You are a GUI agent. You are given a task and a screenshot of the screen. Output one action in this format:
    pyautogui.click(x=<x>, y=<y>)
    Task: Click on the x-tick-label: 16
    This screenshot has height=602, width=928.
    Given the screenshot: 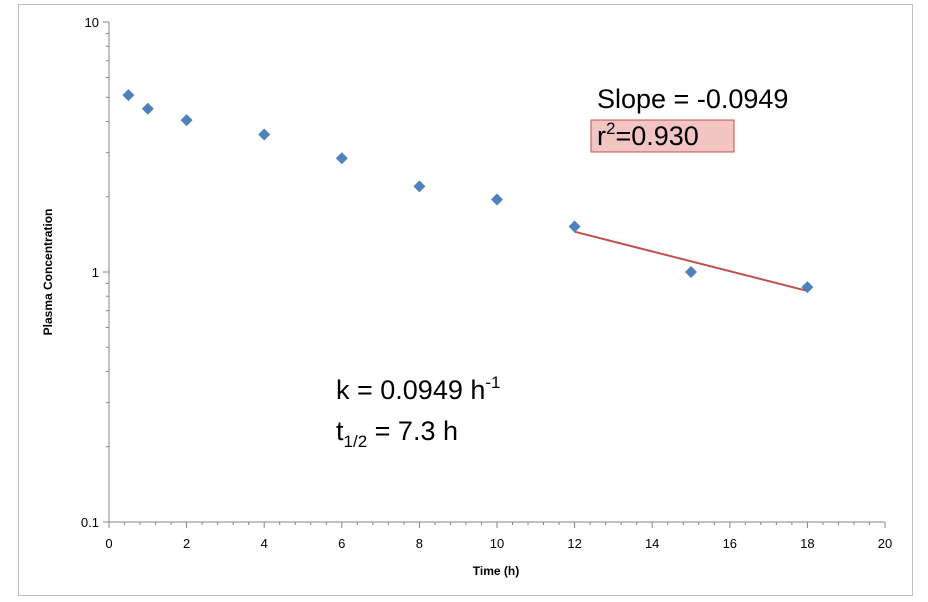 What is the action you would take?
    pyautogui.click(x=730, y=543)
    